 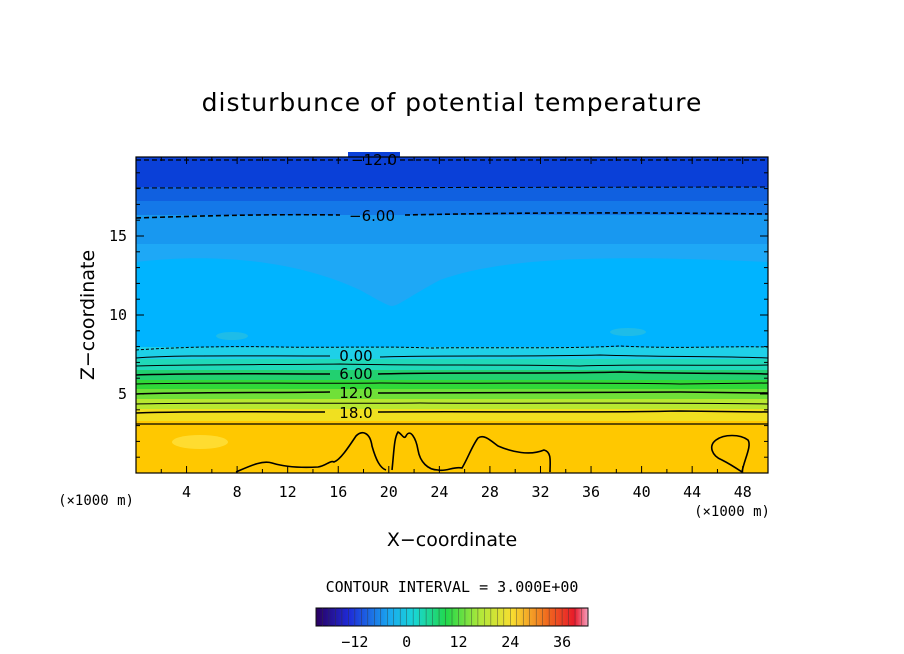 What do you see at coordinates (458, 642) in the screenshot?
I see `colorbar-tick-label: 12` at bounding box center [458, 642].